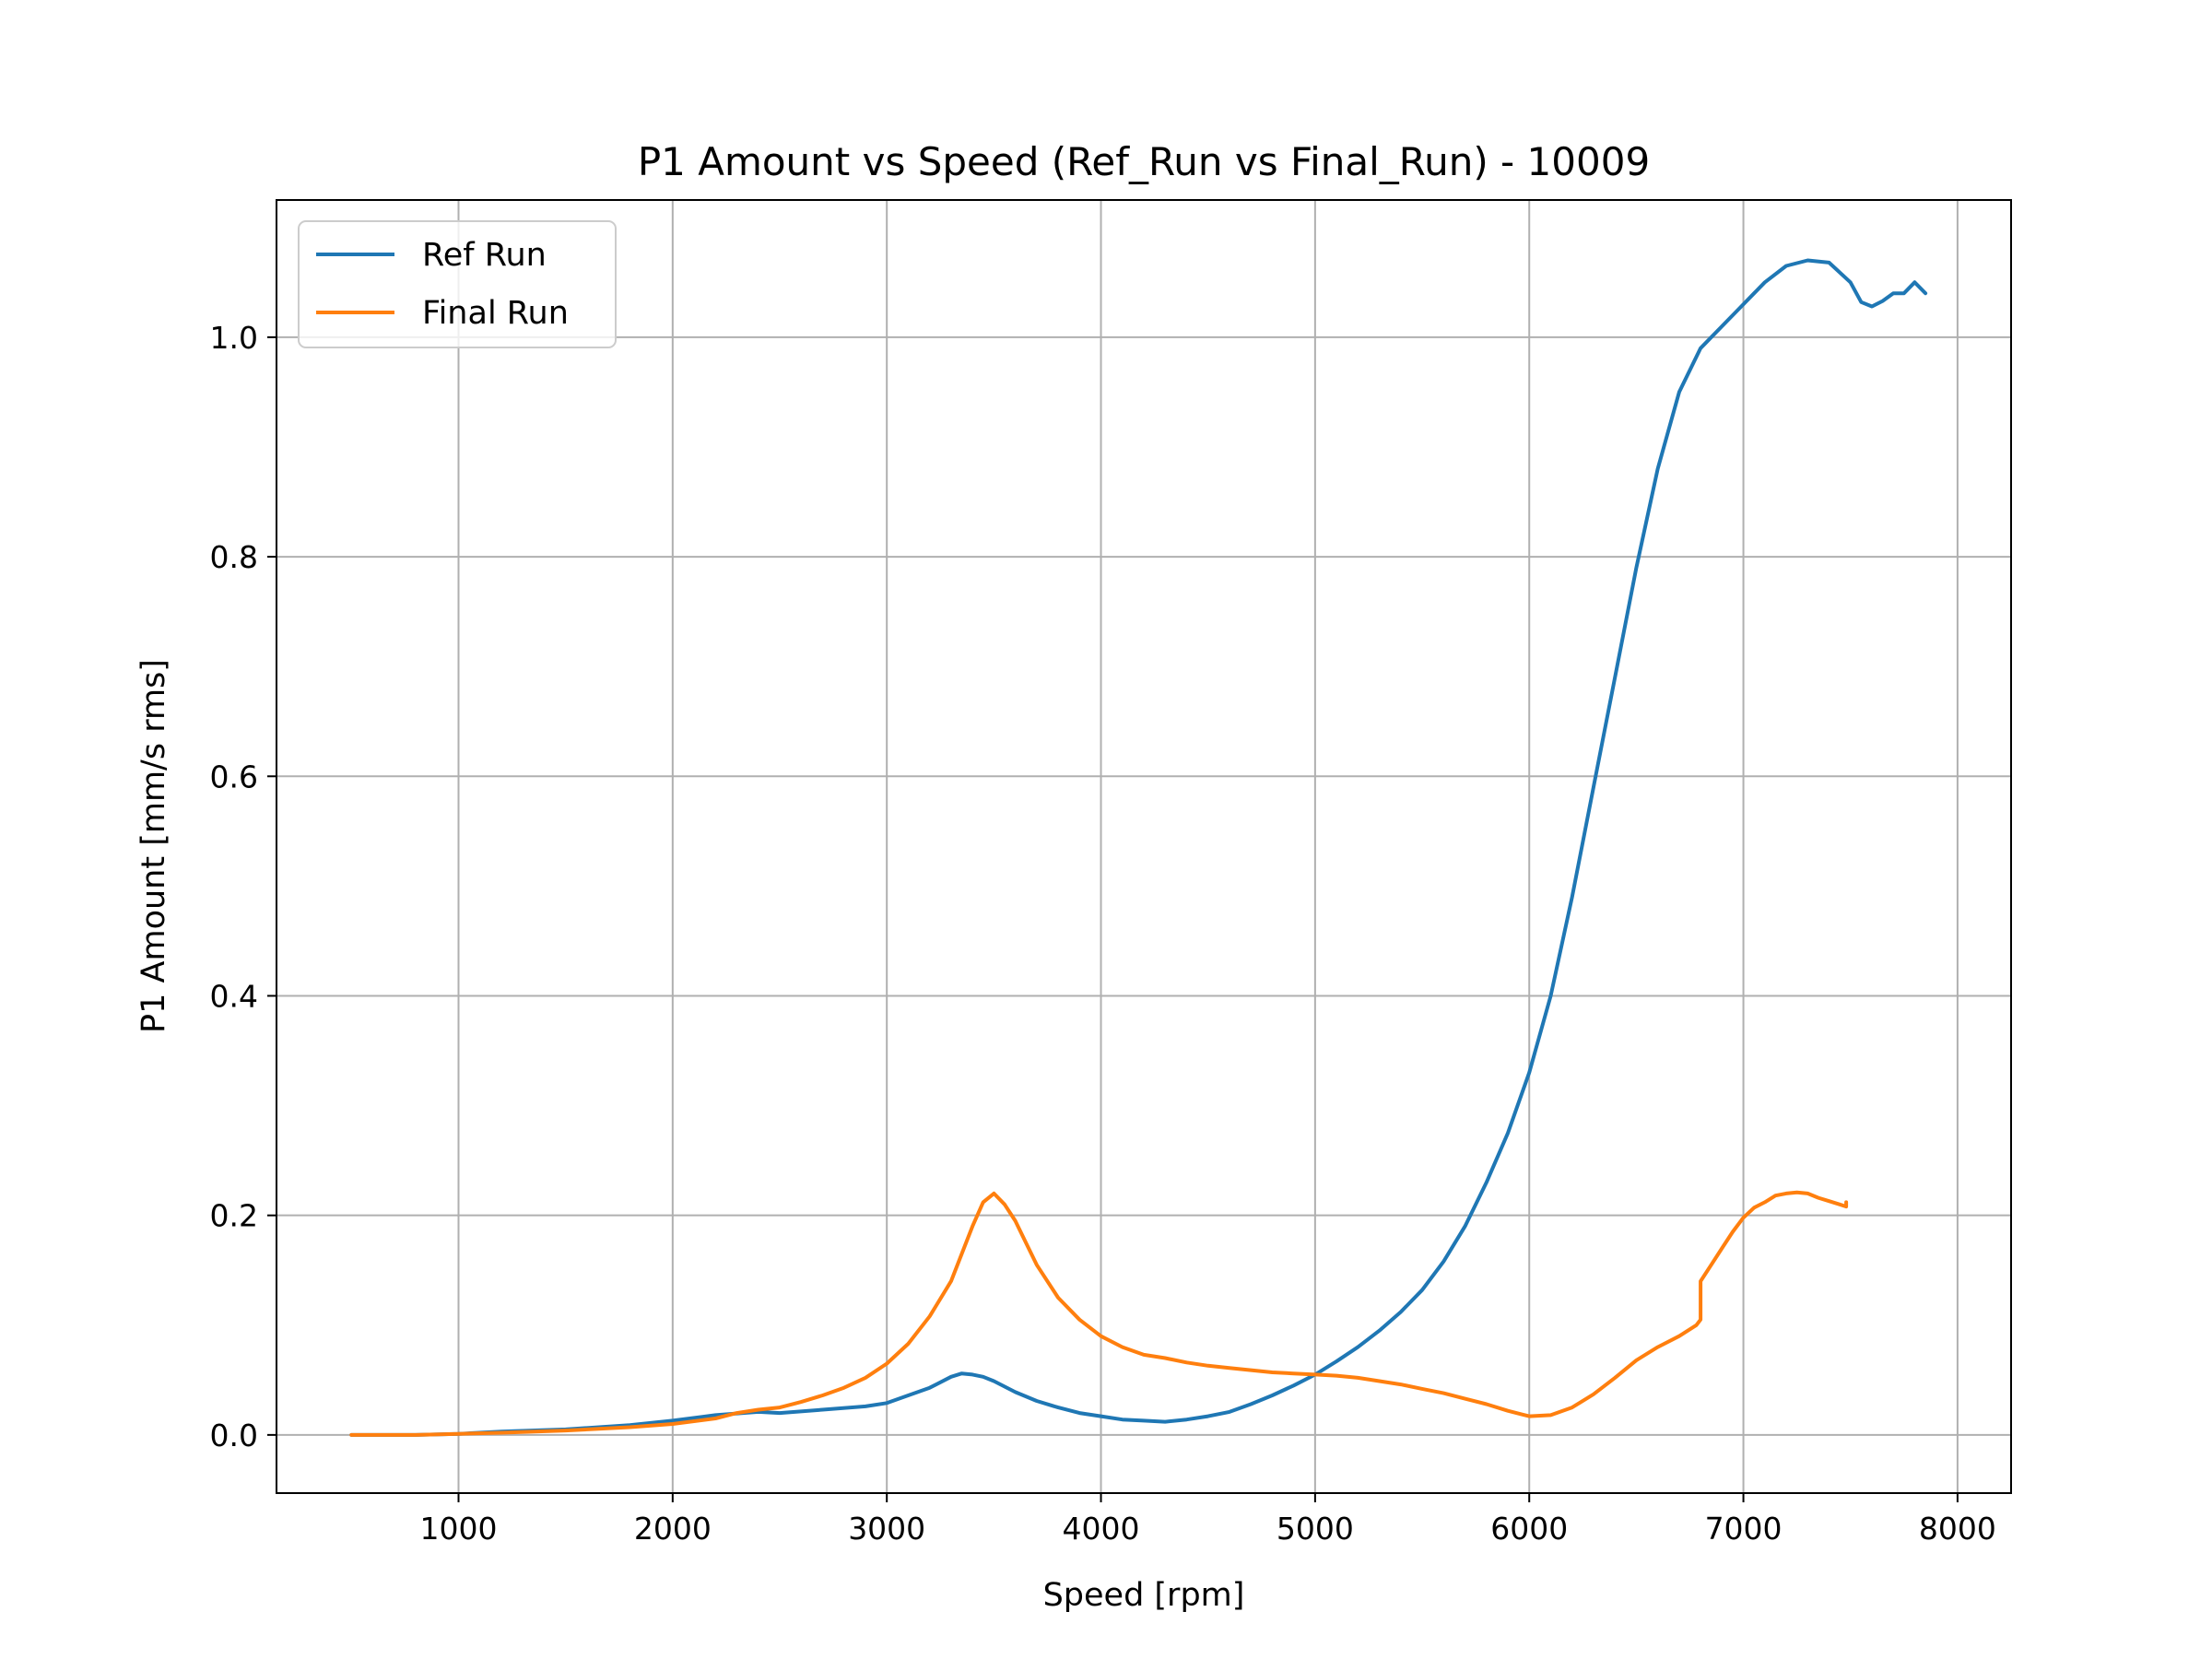 Image resolution: width=2212 pixels, height=1659 pixels. What do you see at coordinates (459, 1529) in the screenshot?
I see `x-tick-label: 1000` at bounding box center [459, 1529].